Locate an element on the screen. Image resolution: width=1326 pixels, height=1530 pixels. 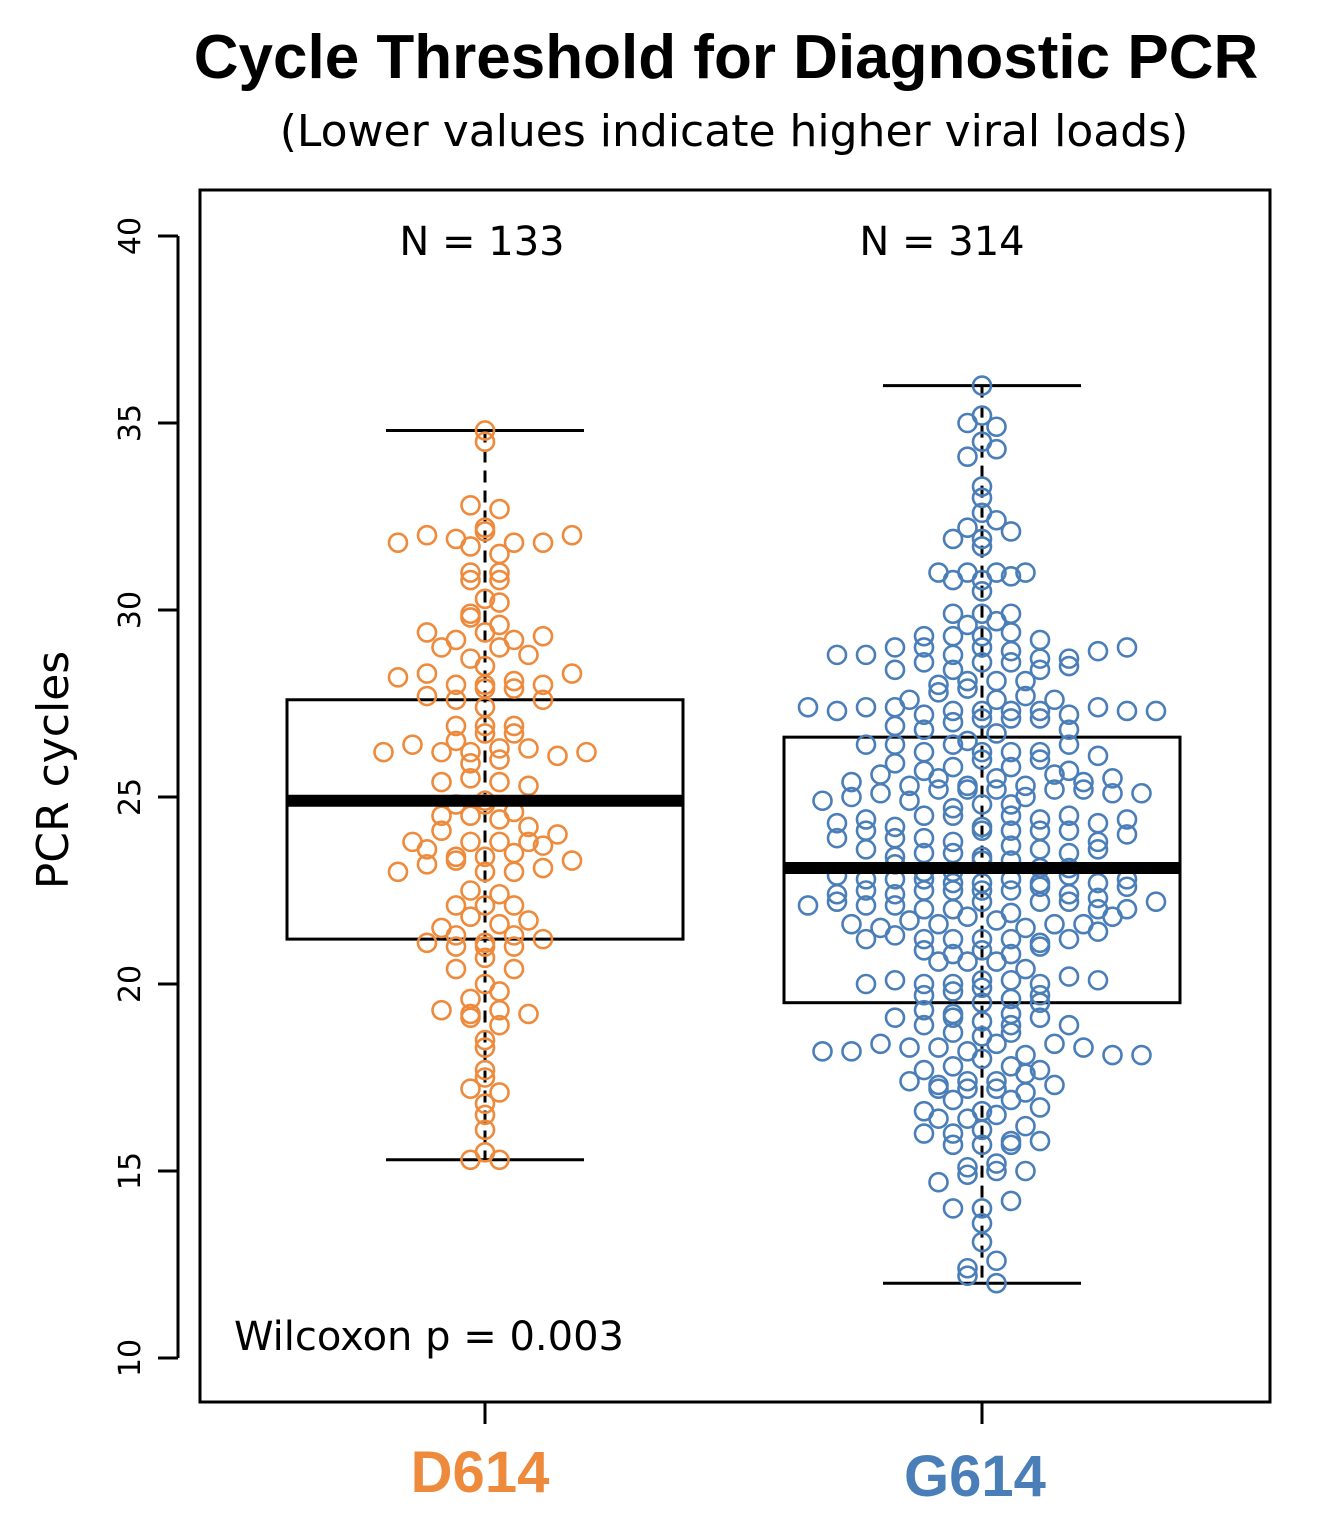
y-tick-label: 30 is located at coordinates (130, 610).